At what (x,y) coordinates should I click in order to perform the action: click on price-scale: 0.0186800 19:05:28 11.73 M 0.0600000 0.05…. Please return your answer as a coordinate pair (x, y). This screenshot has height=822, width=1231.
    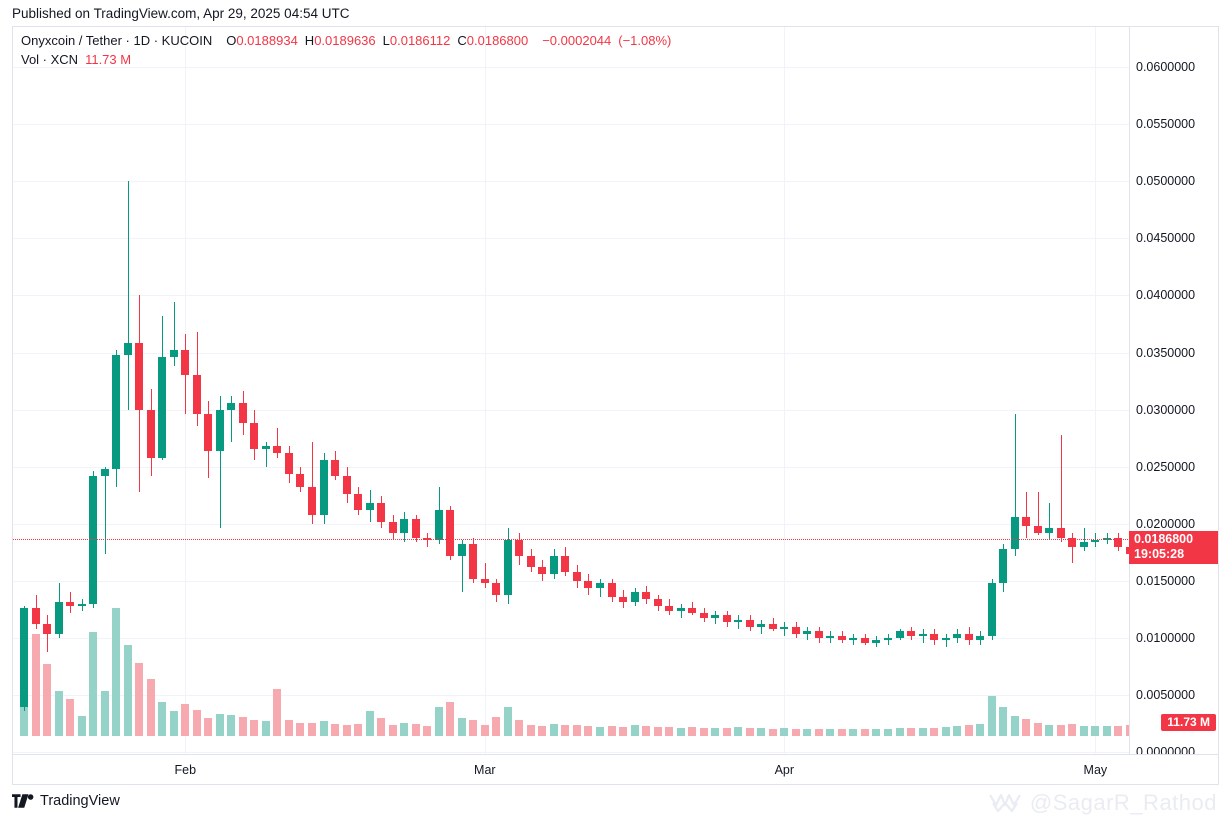
    Looking at the image, I should click on (1173, 393).